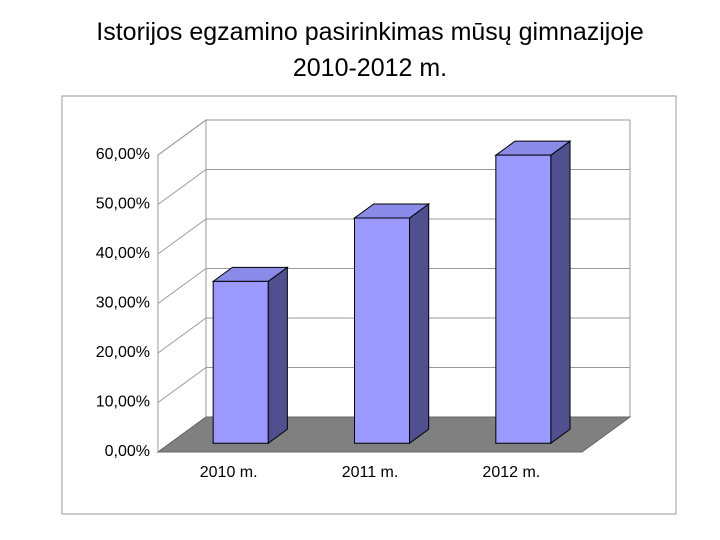  I want to click on x-tick-label: 2012 m., so click(511, 472).